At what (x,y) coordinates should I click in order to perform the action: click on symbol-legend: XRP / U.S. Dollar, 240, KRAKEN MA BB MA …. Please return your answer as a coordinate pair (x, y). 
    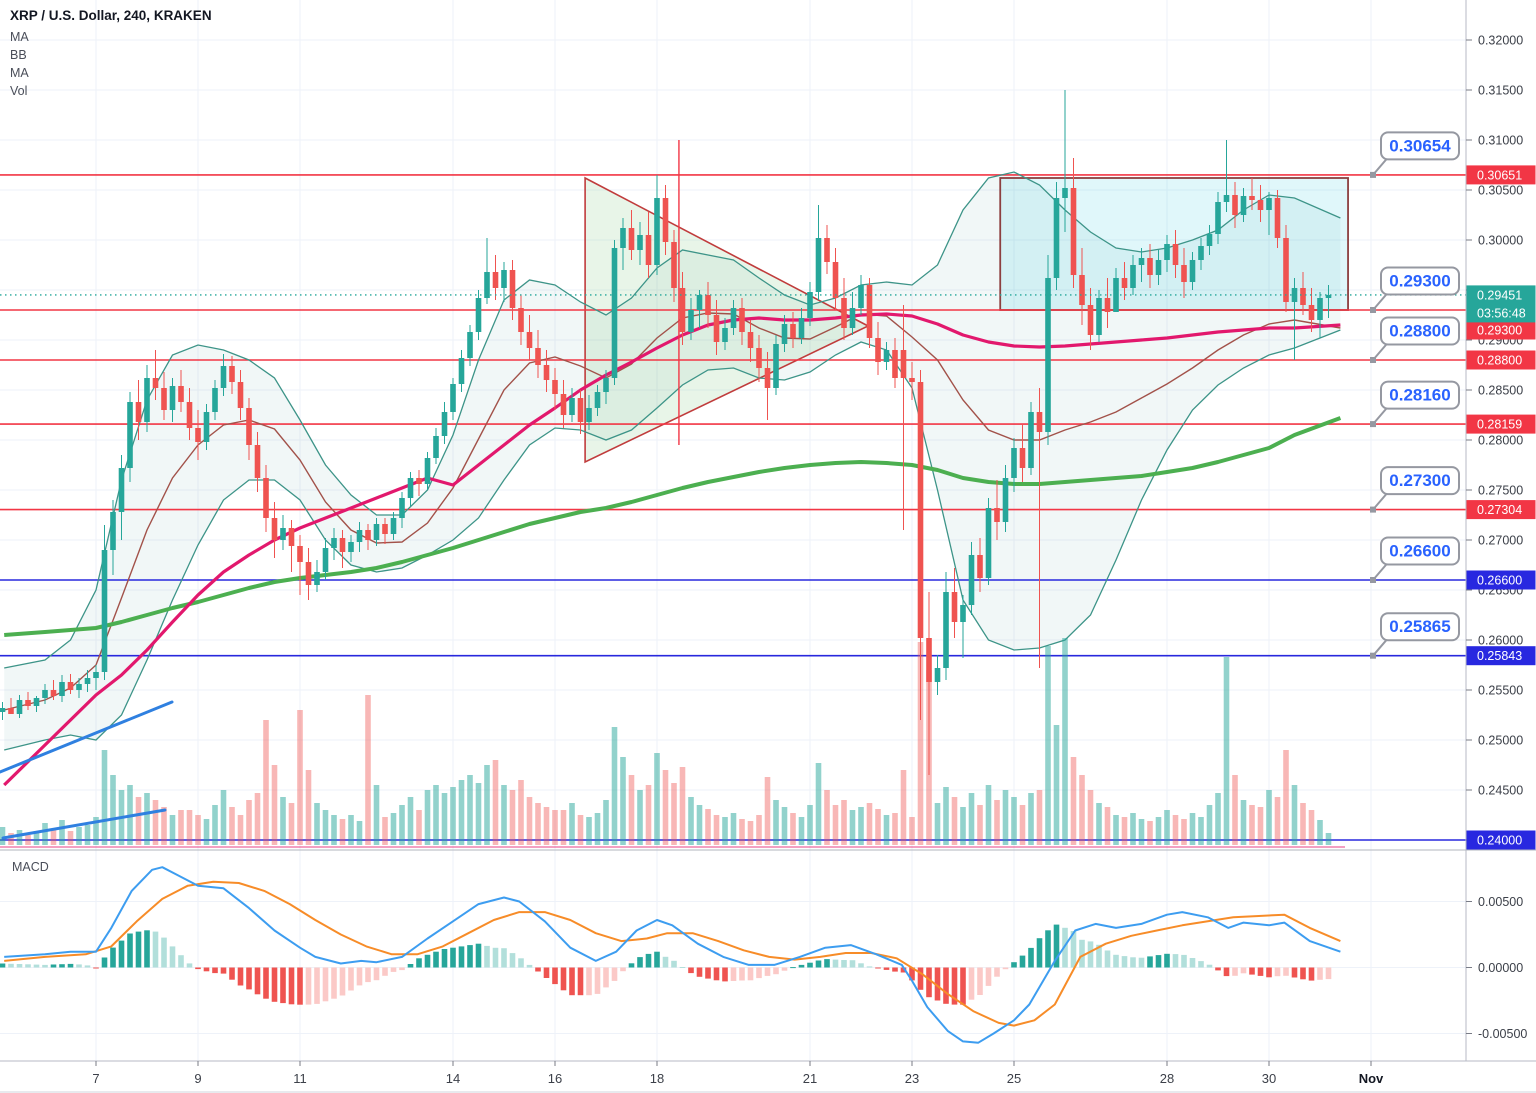
    Looking at the image, I should click on (111, 55).